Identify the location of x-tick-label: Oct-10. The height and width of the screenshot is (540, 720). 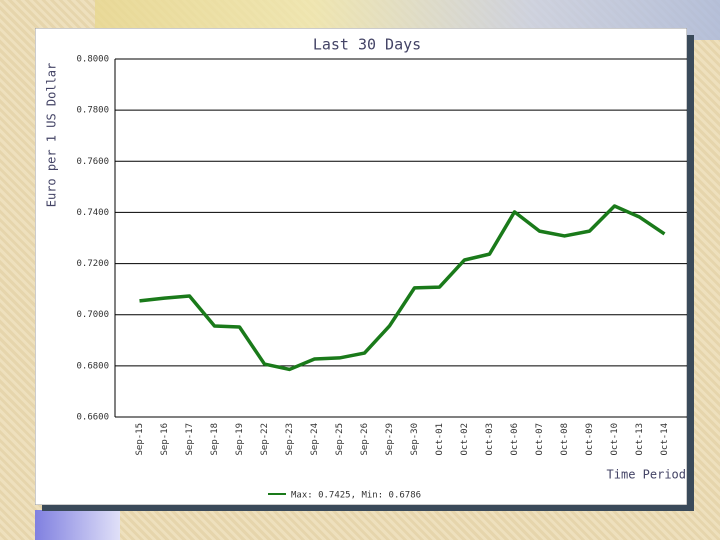
(615, 439).